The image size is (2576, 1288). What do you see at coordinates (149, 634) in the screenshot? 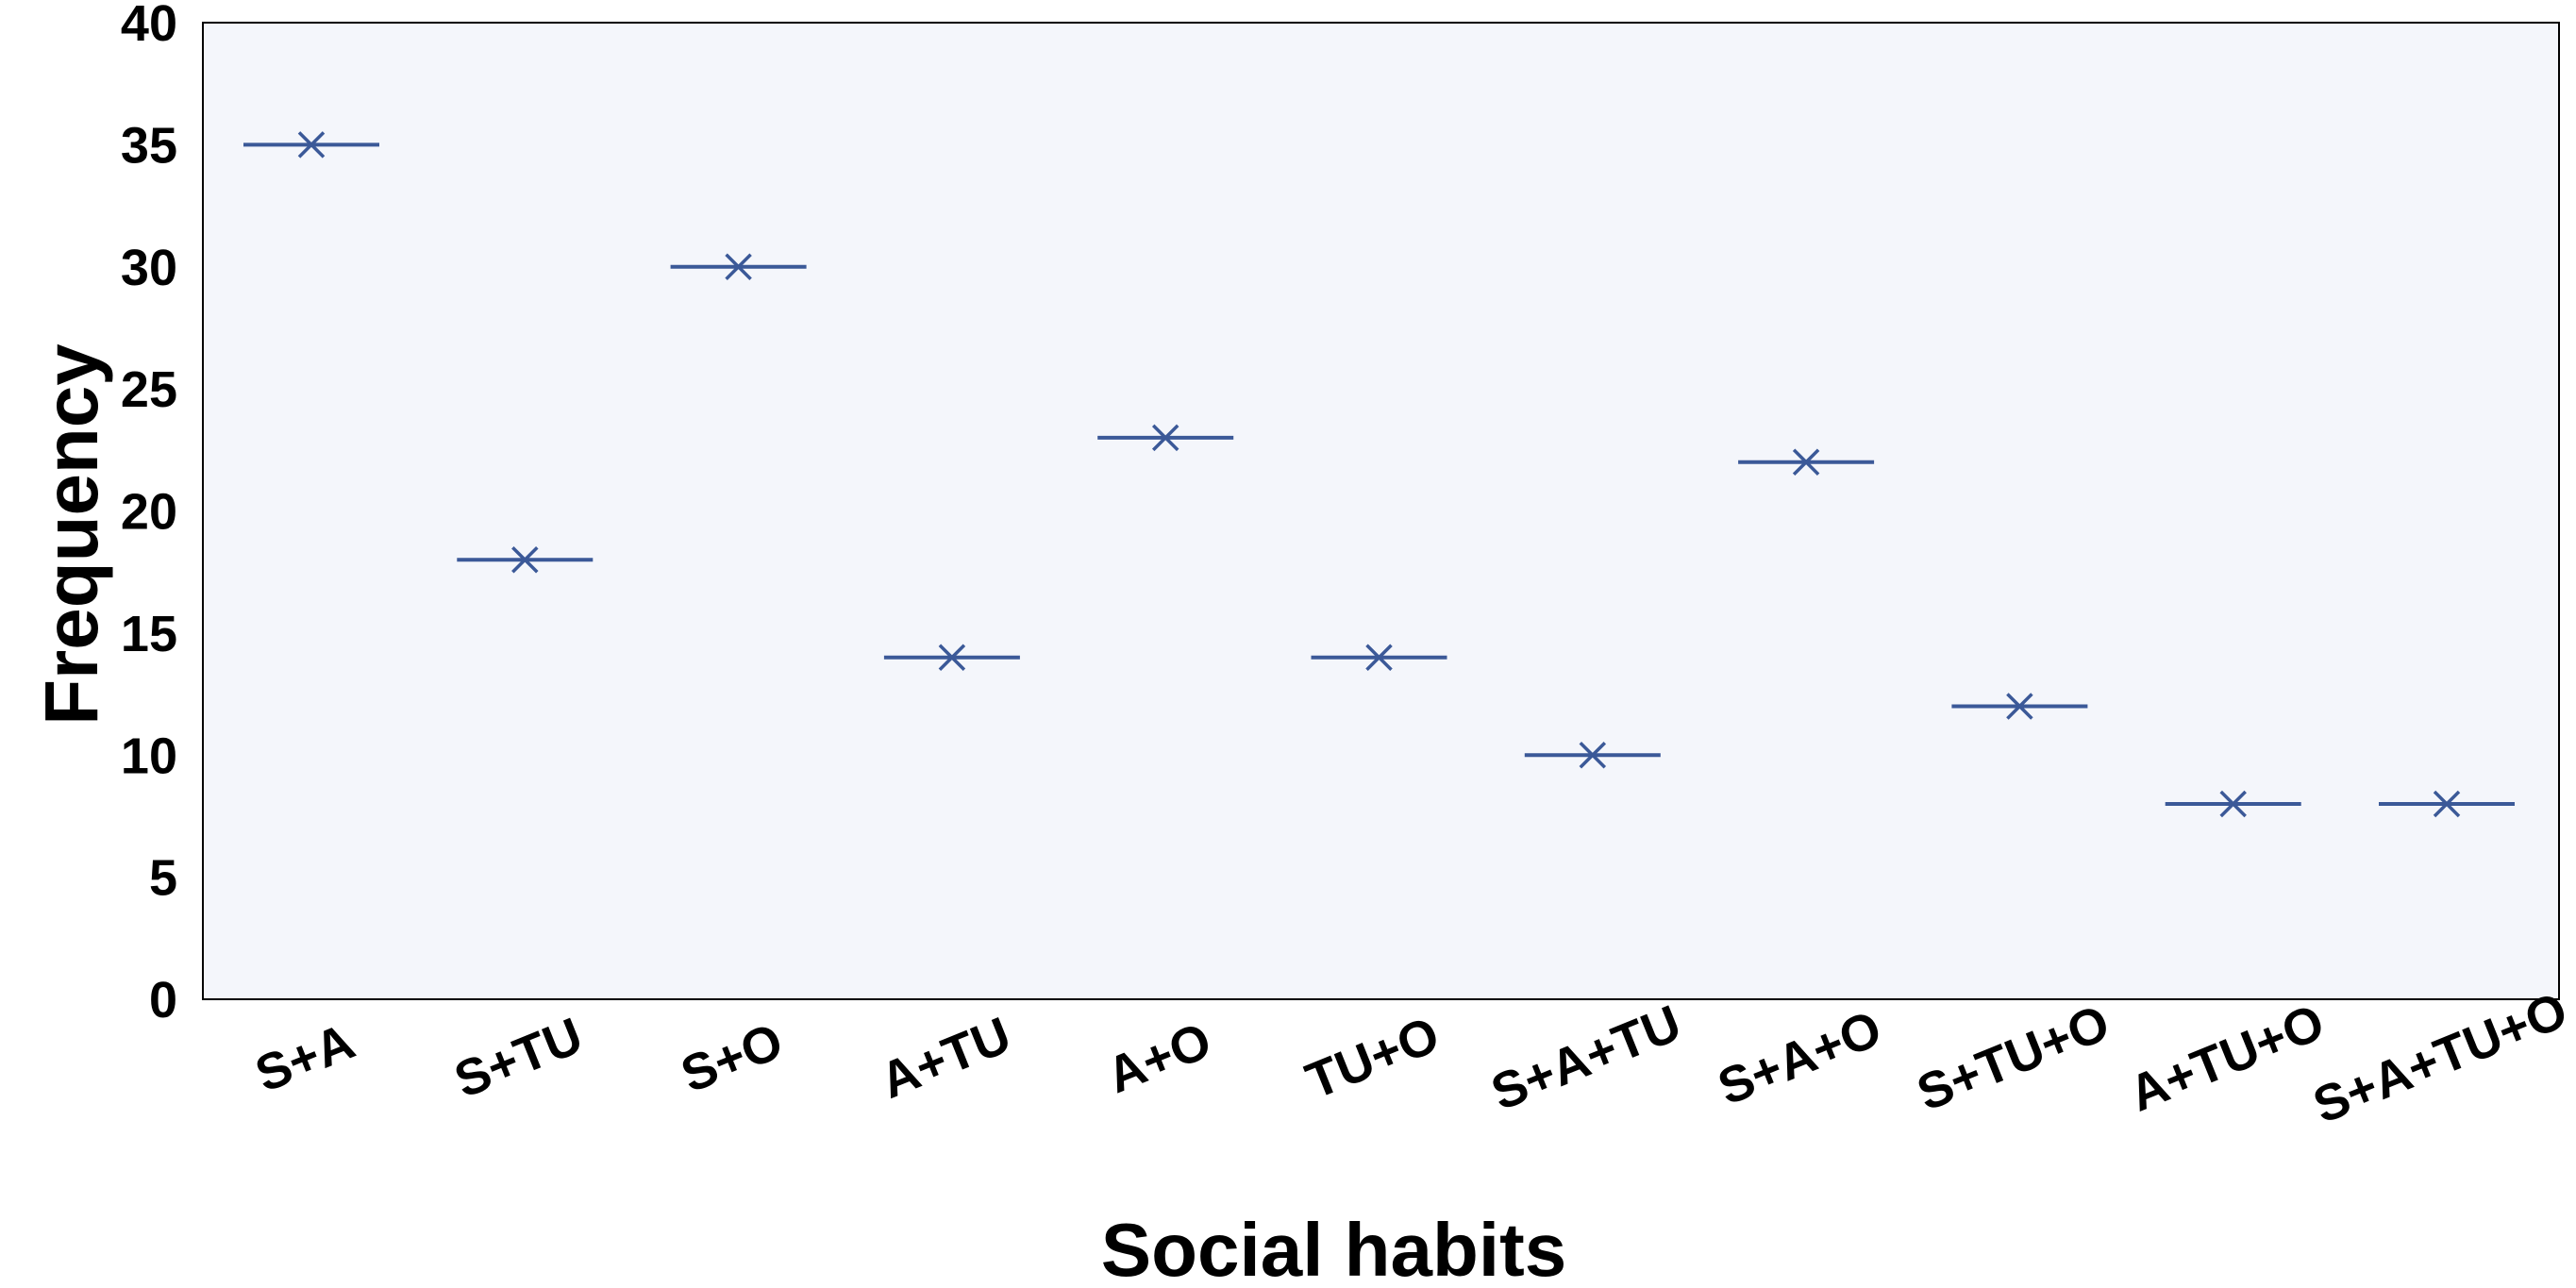
I see `y-tick-label: 15` at bounding box center [149, 634].